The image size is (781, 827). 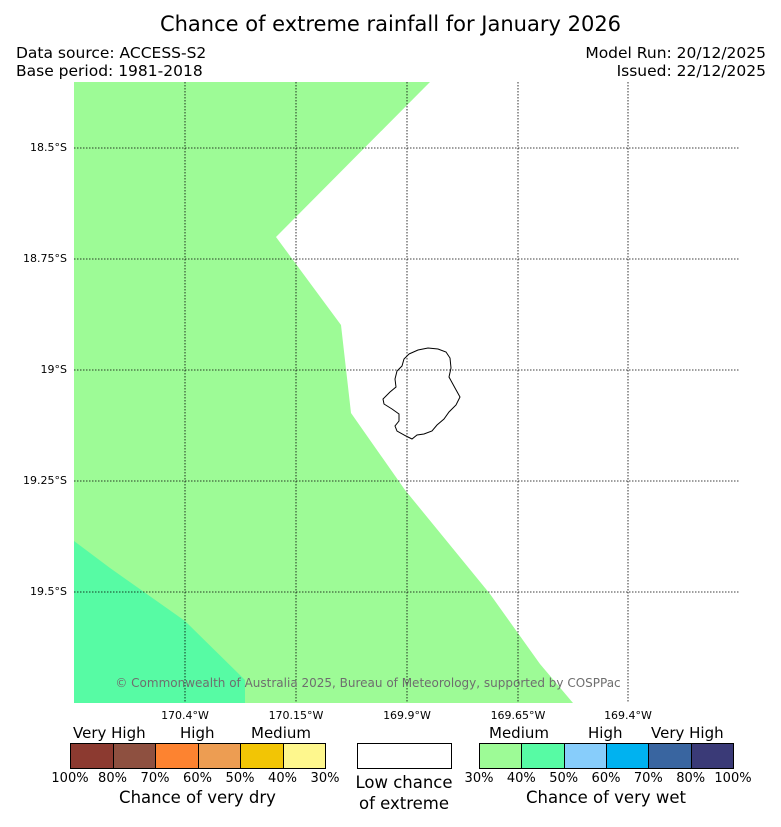 I want to click on dry-percent-label: 100%, so click(x=70, y=778).